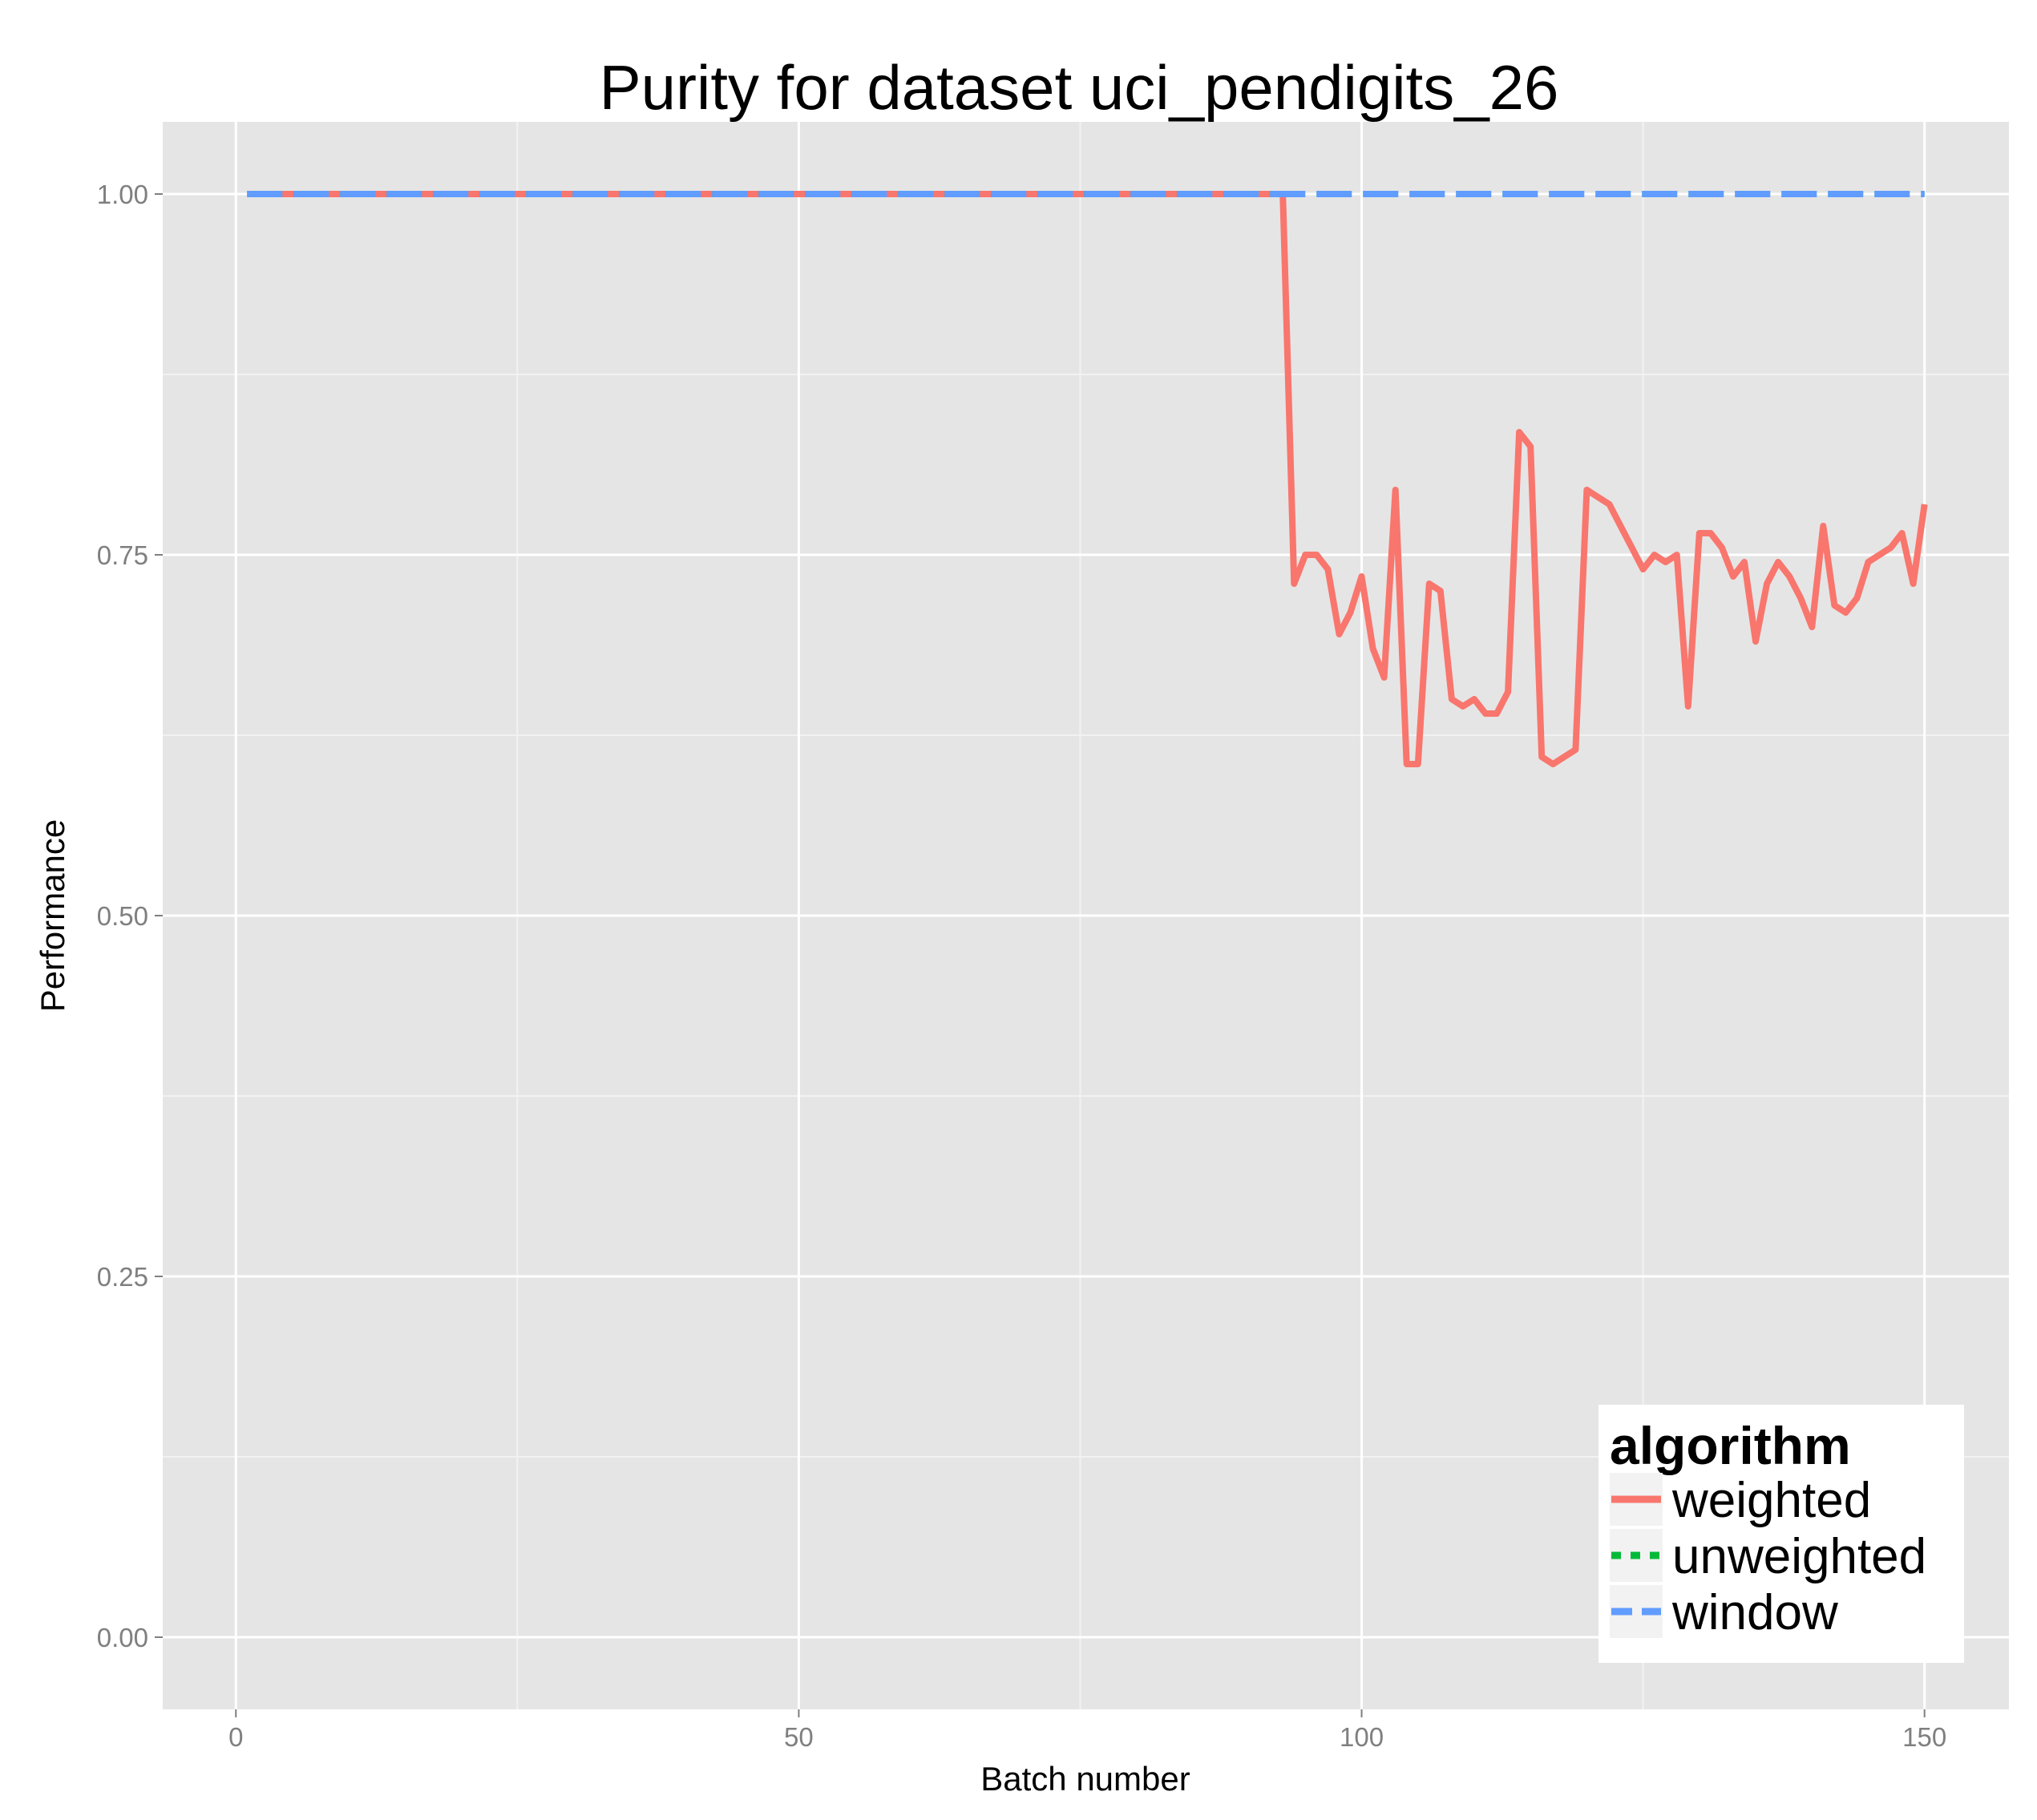 This screenshot has height=1820, width=2037. I want to click on chart-title: Purity for dataset uci_pendigits_26, so click(1079, 87).